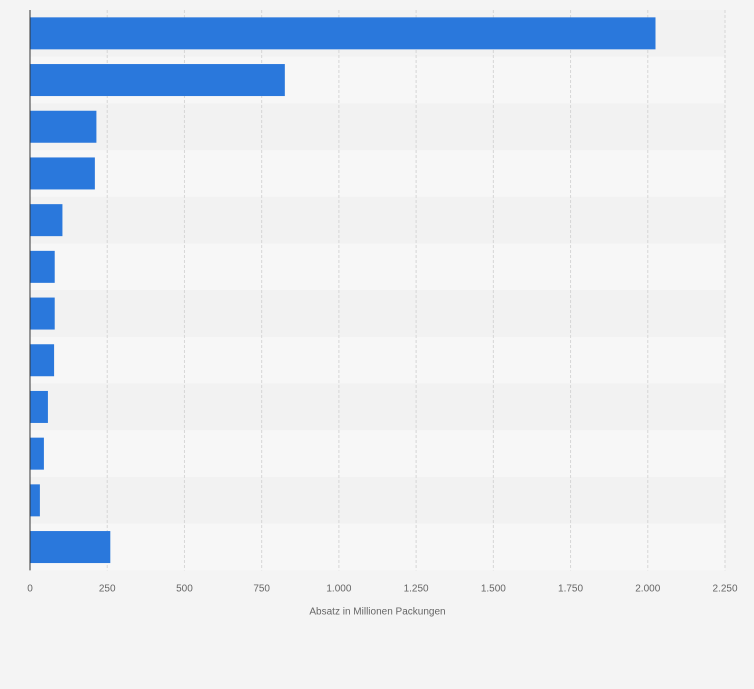 The image size is (754, 689). What do you see at coordinates (107, 588) in the screenshot?
I see `x-tick-label: 250` at bounding box center [107, 588].